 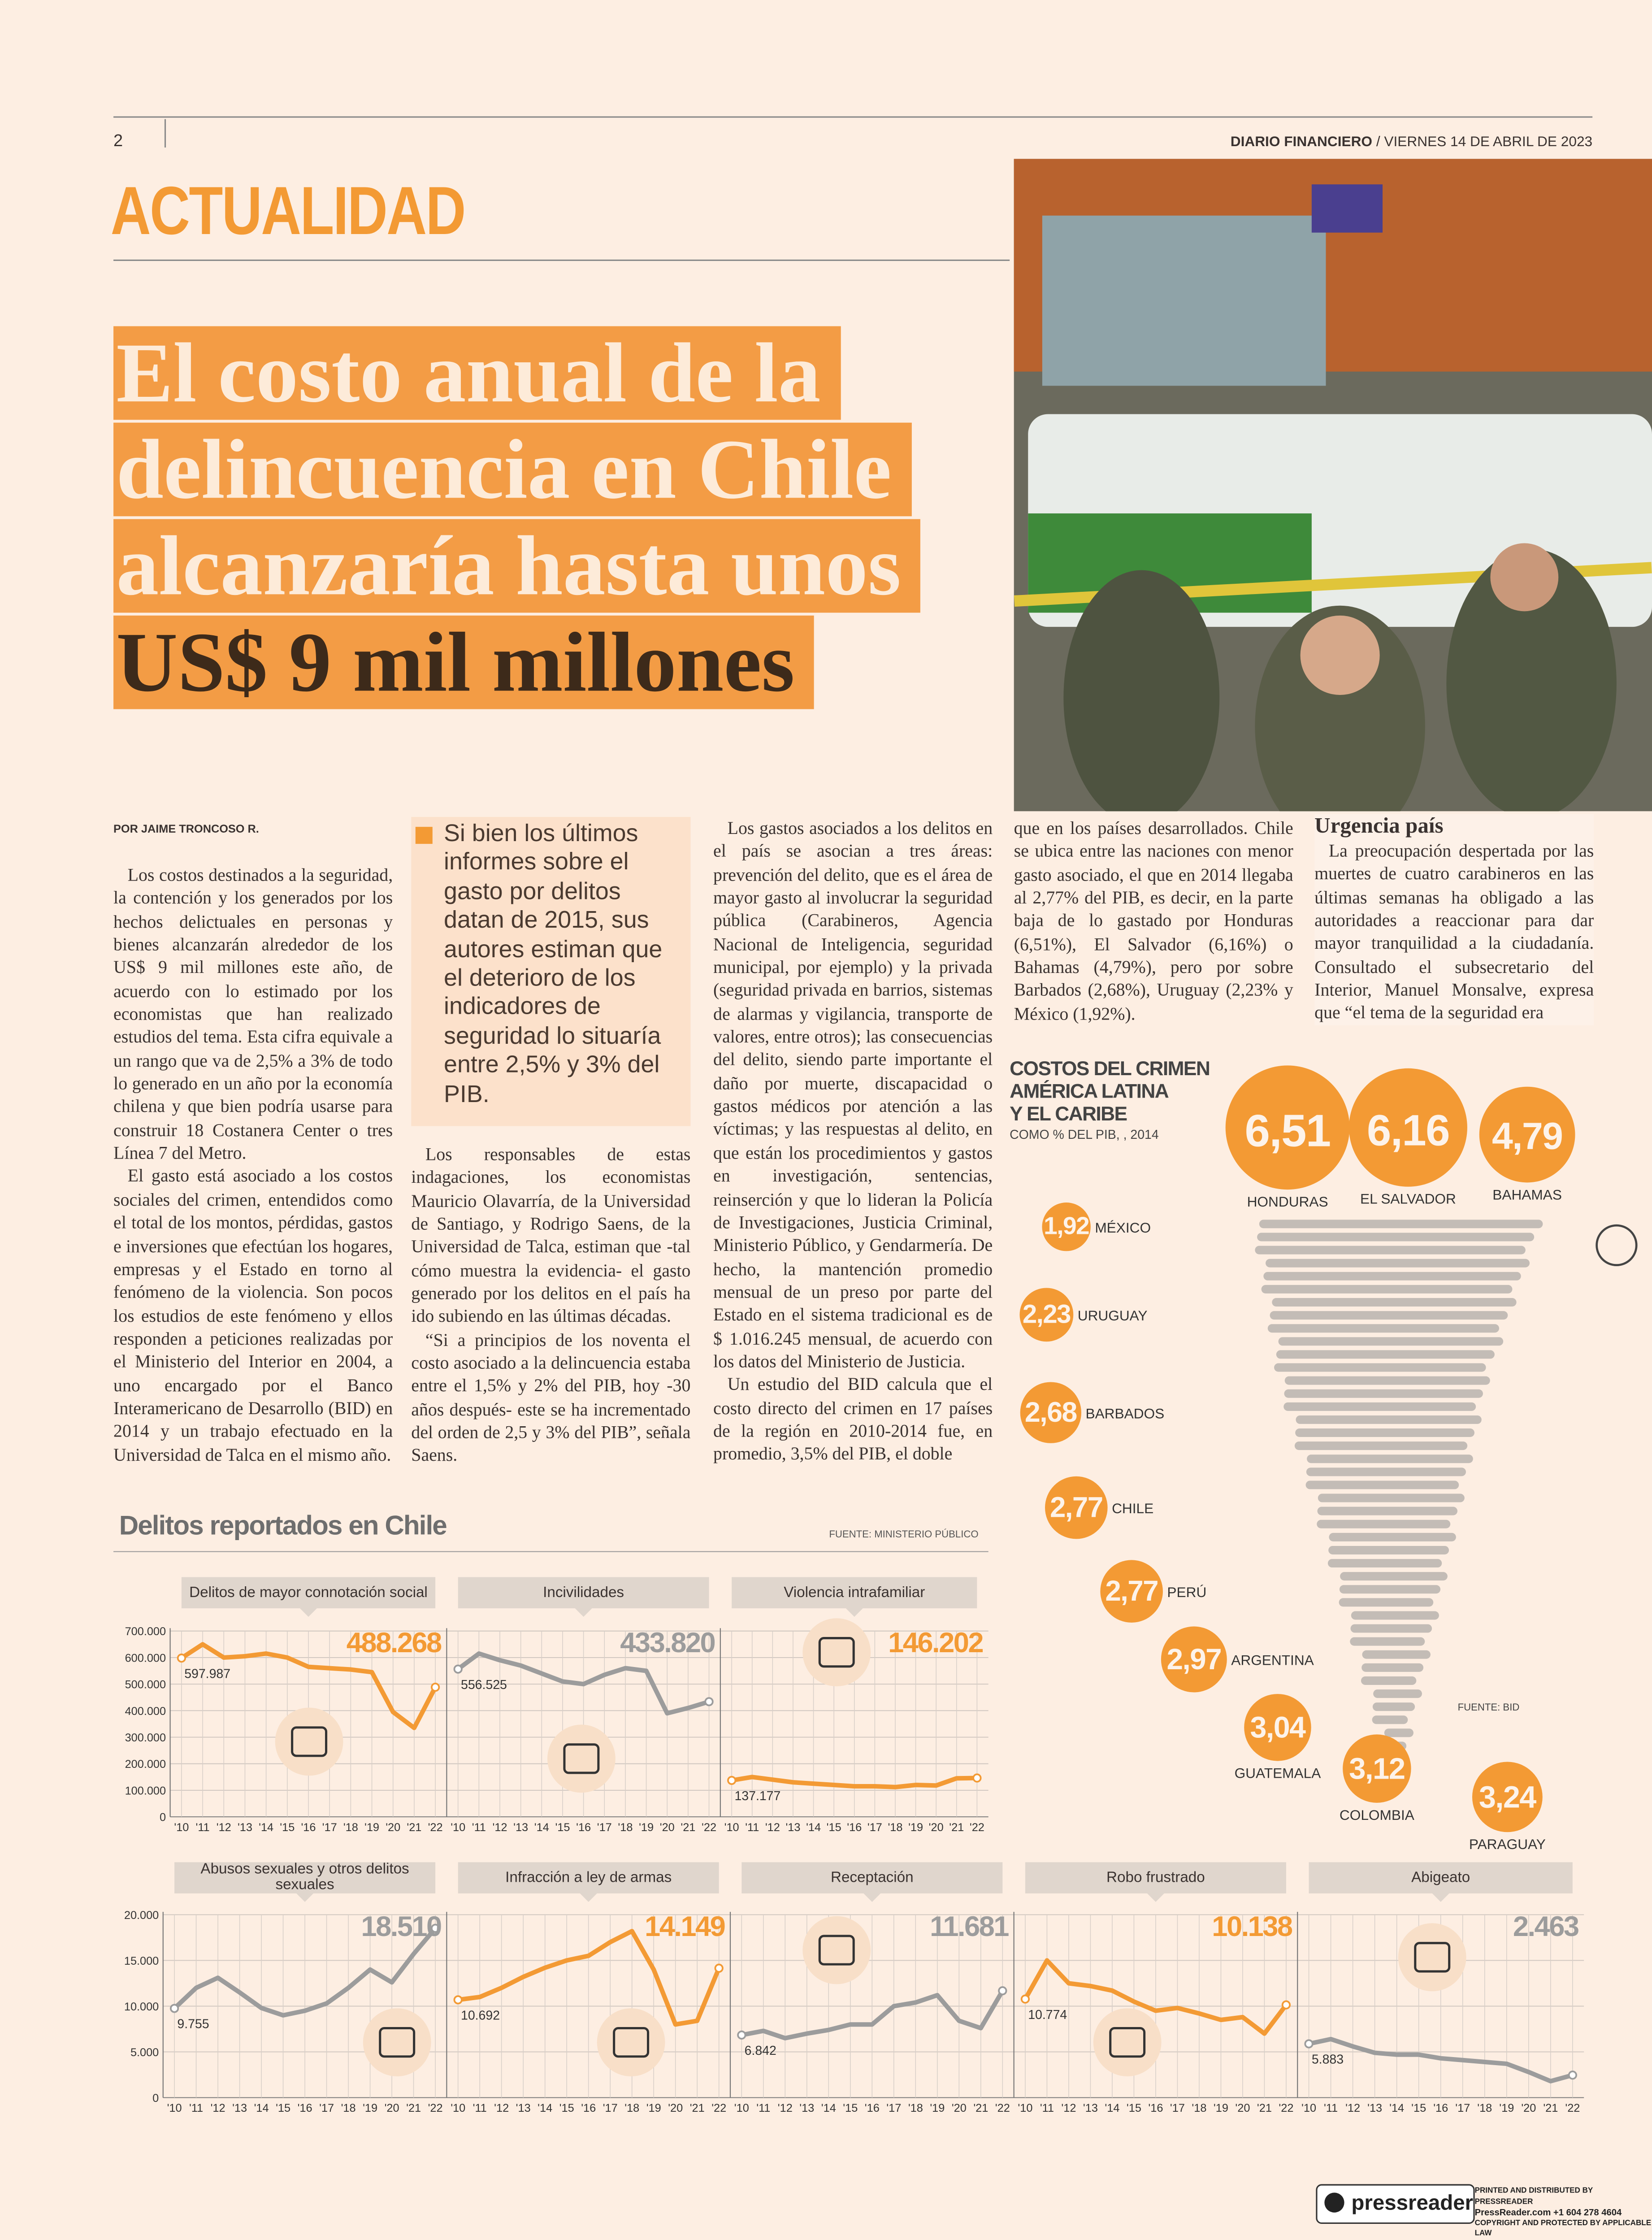 I want to click on y-tick-label: 400.000, so click(x=145, y=1711).